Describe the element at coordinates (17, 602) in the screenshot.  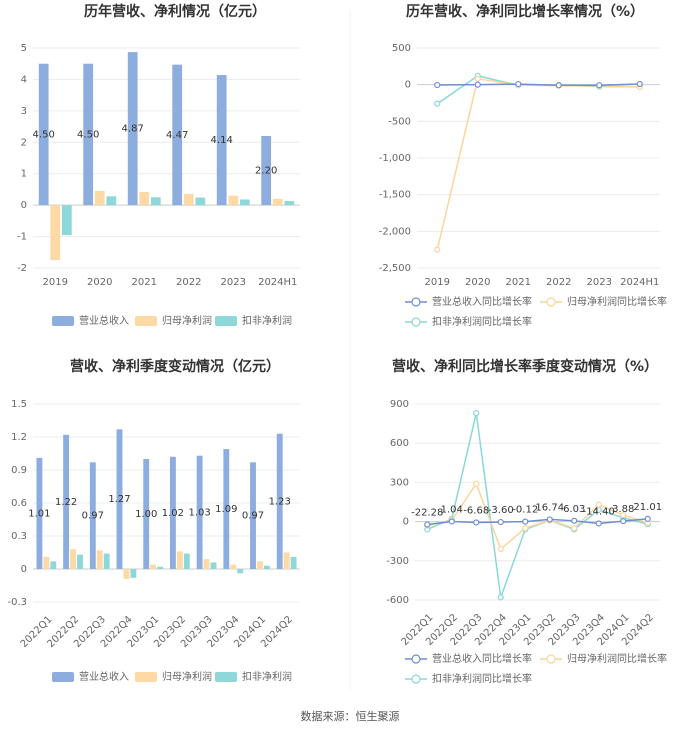
I see `y-tick-label: -0.3` at that location.